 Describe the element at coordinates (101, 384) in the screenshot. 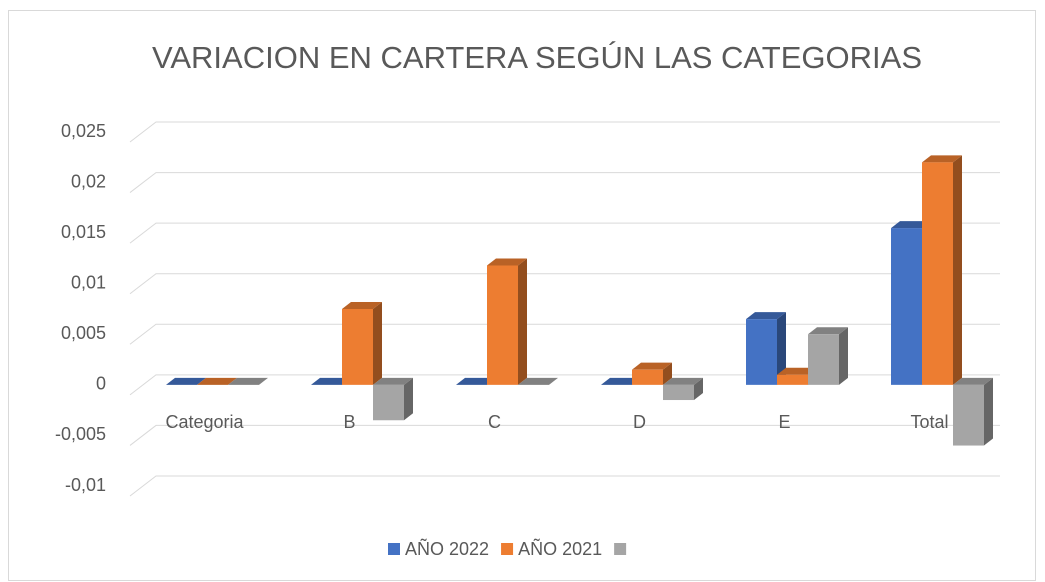

I see `y-tick-label: 0` at that location.